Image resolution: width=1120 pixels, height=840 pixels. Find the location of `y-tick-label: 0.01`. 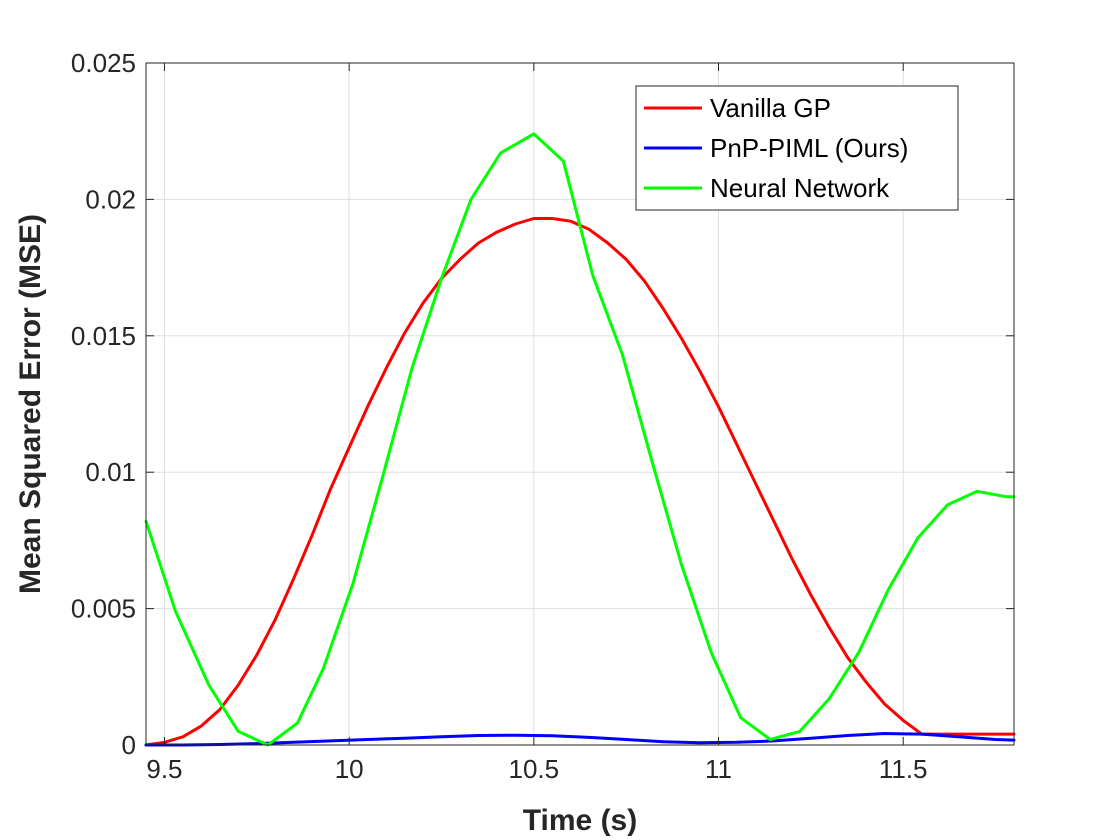

y-tick-label: 0.01 is located at coordinates (110, 472).